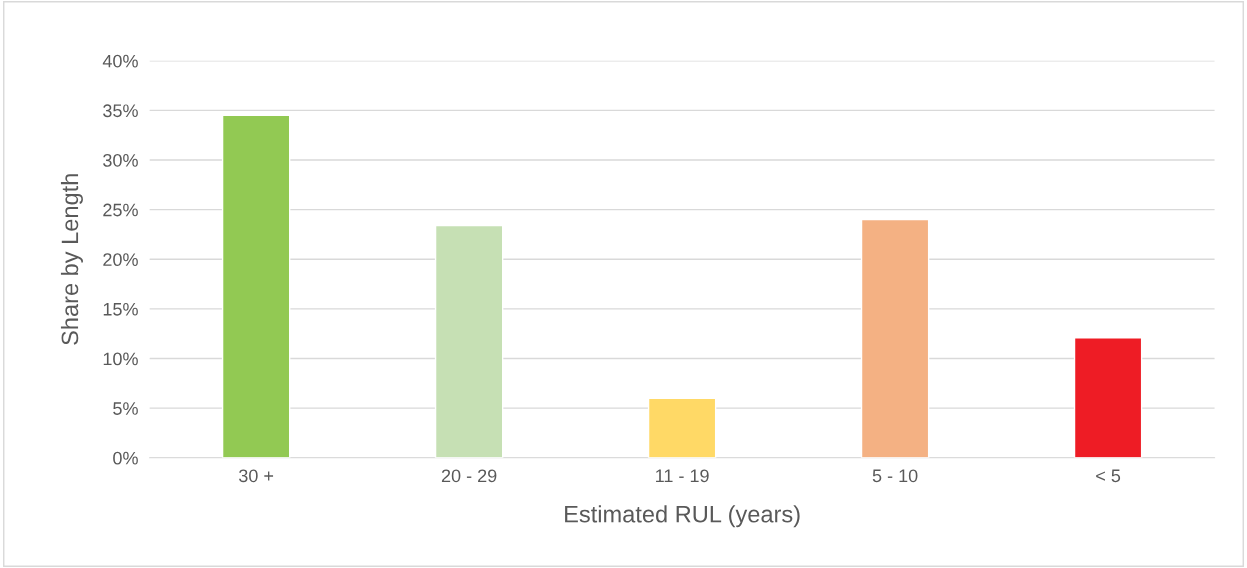 The height and width of the screenshot is (568, 1247). Describe the element at coordinates (256, 476) in the screenshot. I see `x-tick-label: 30 +` at that location.